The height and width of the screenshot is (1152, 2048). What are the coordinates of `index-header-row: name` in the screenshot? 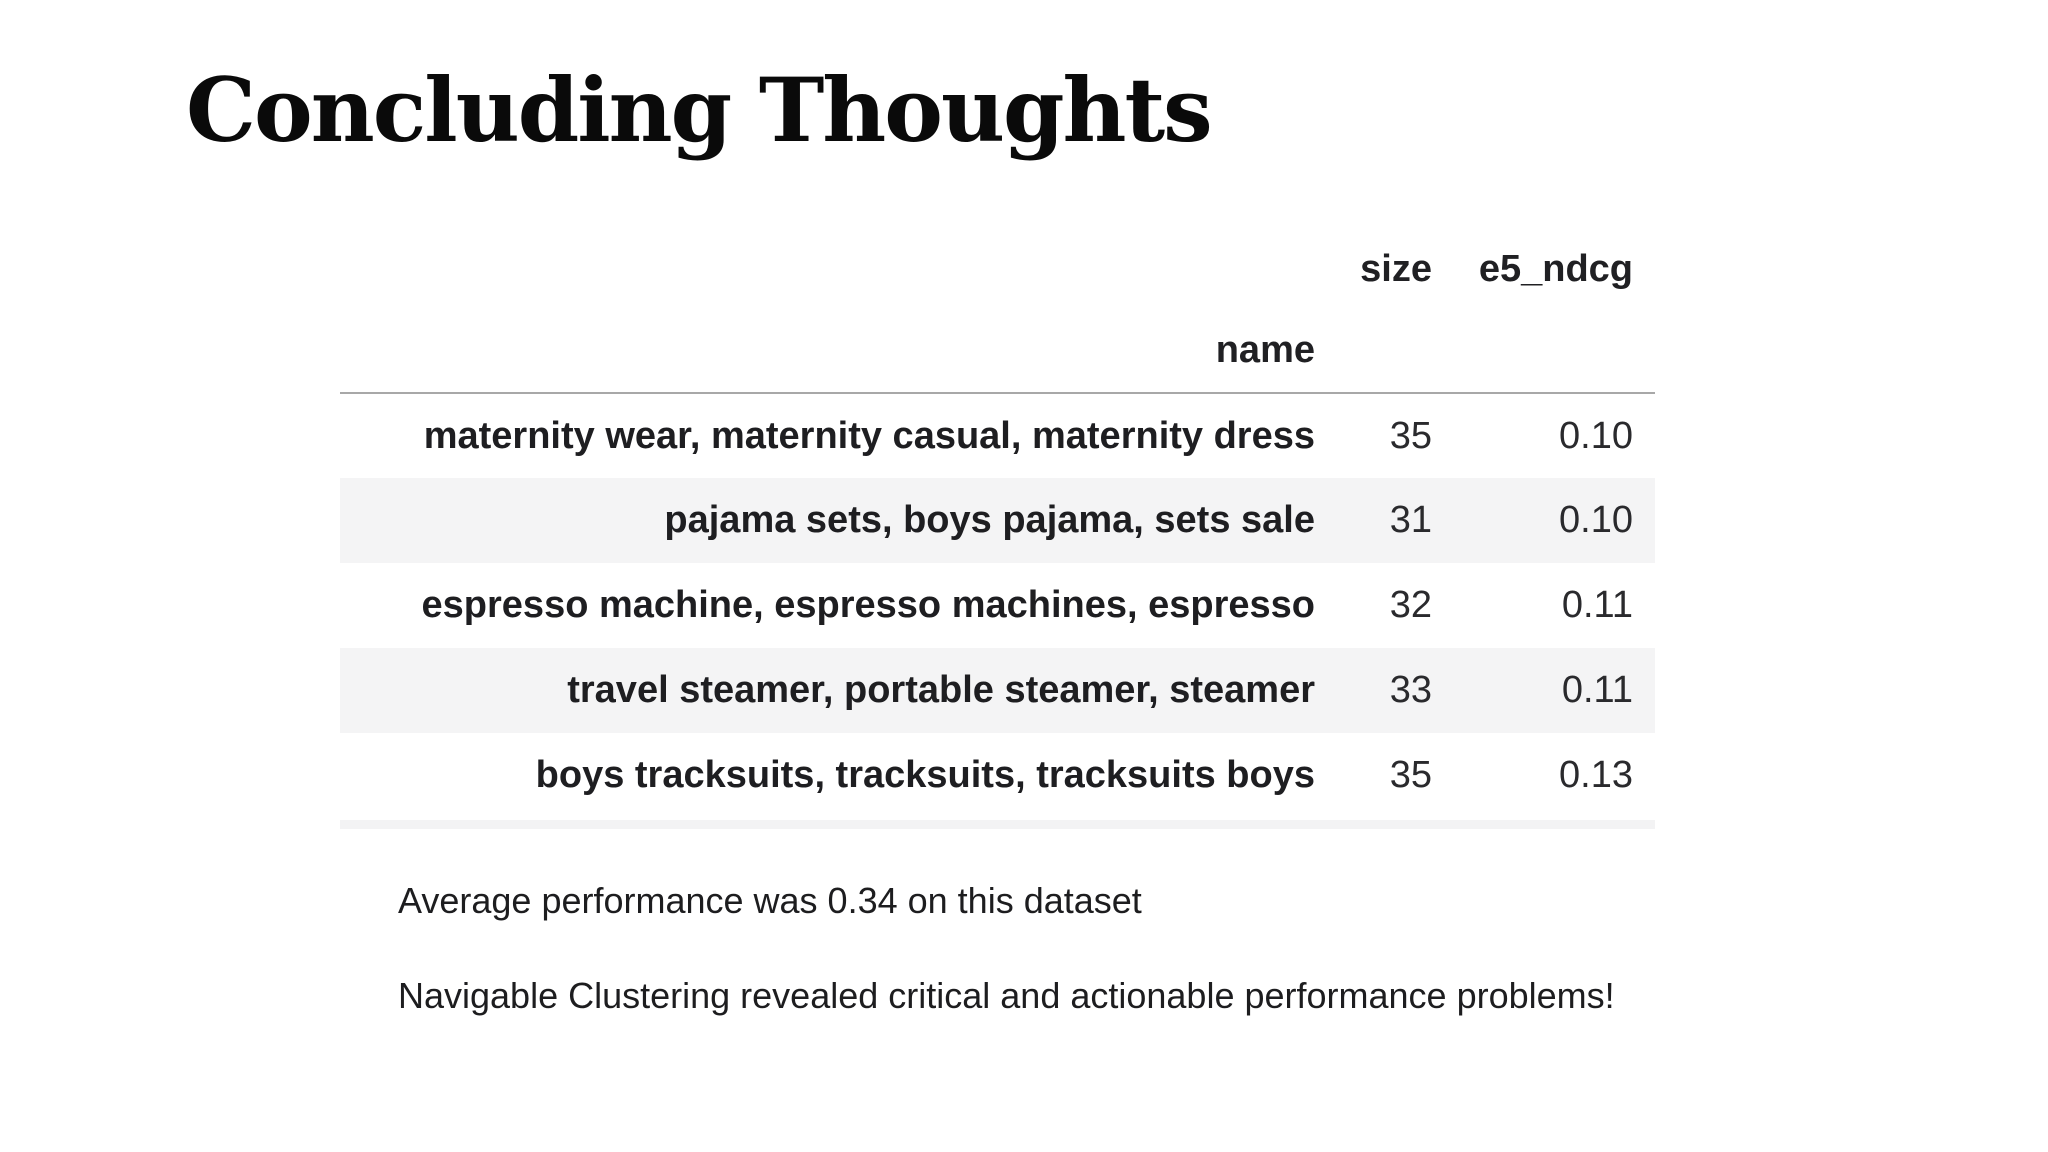 It's located at (997, 351).